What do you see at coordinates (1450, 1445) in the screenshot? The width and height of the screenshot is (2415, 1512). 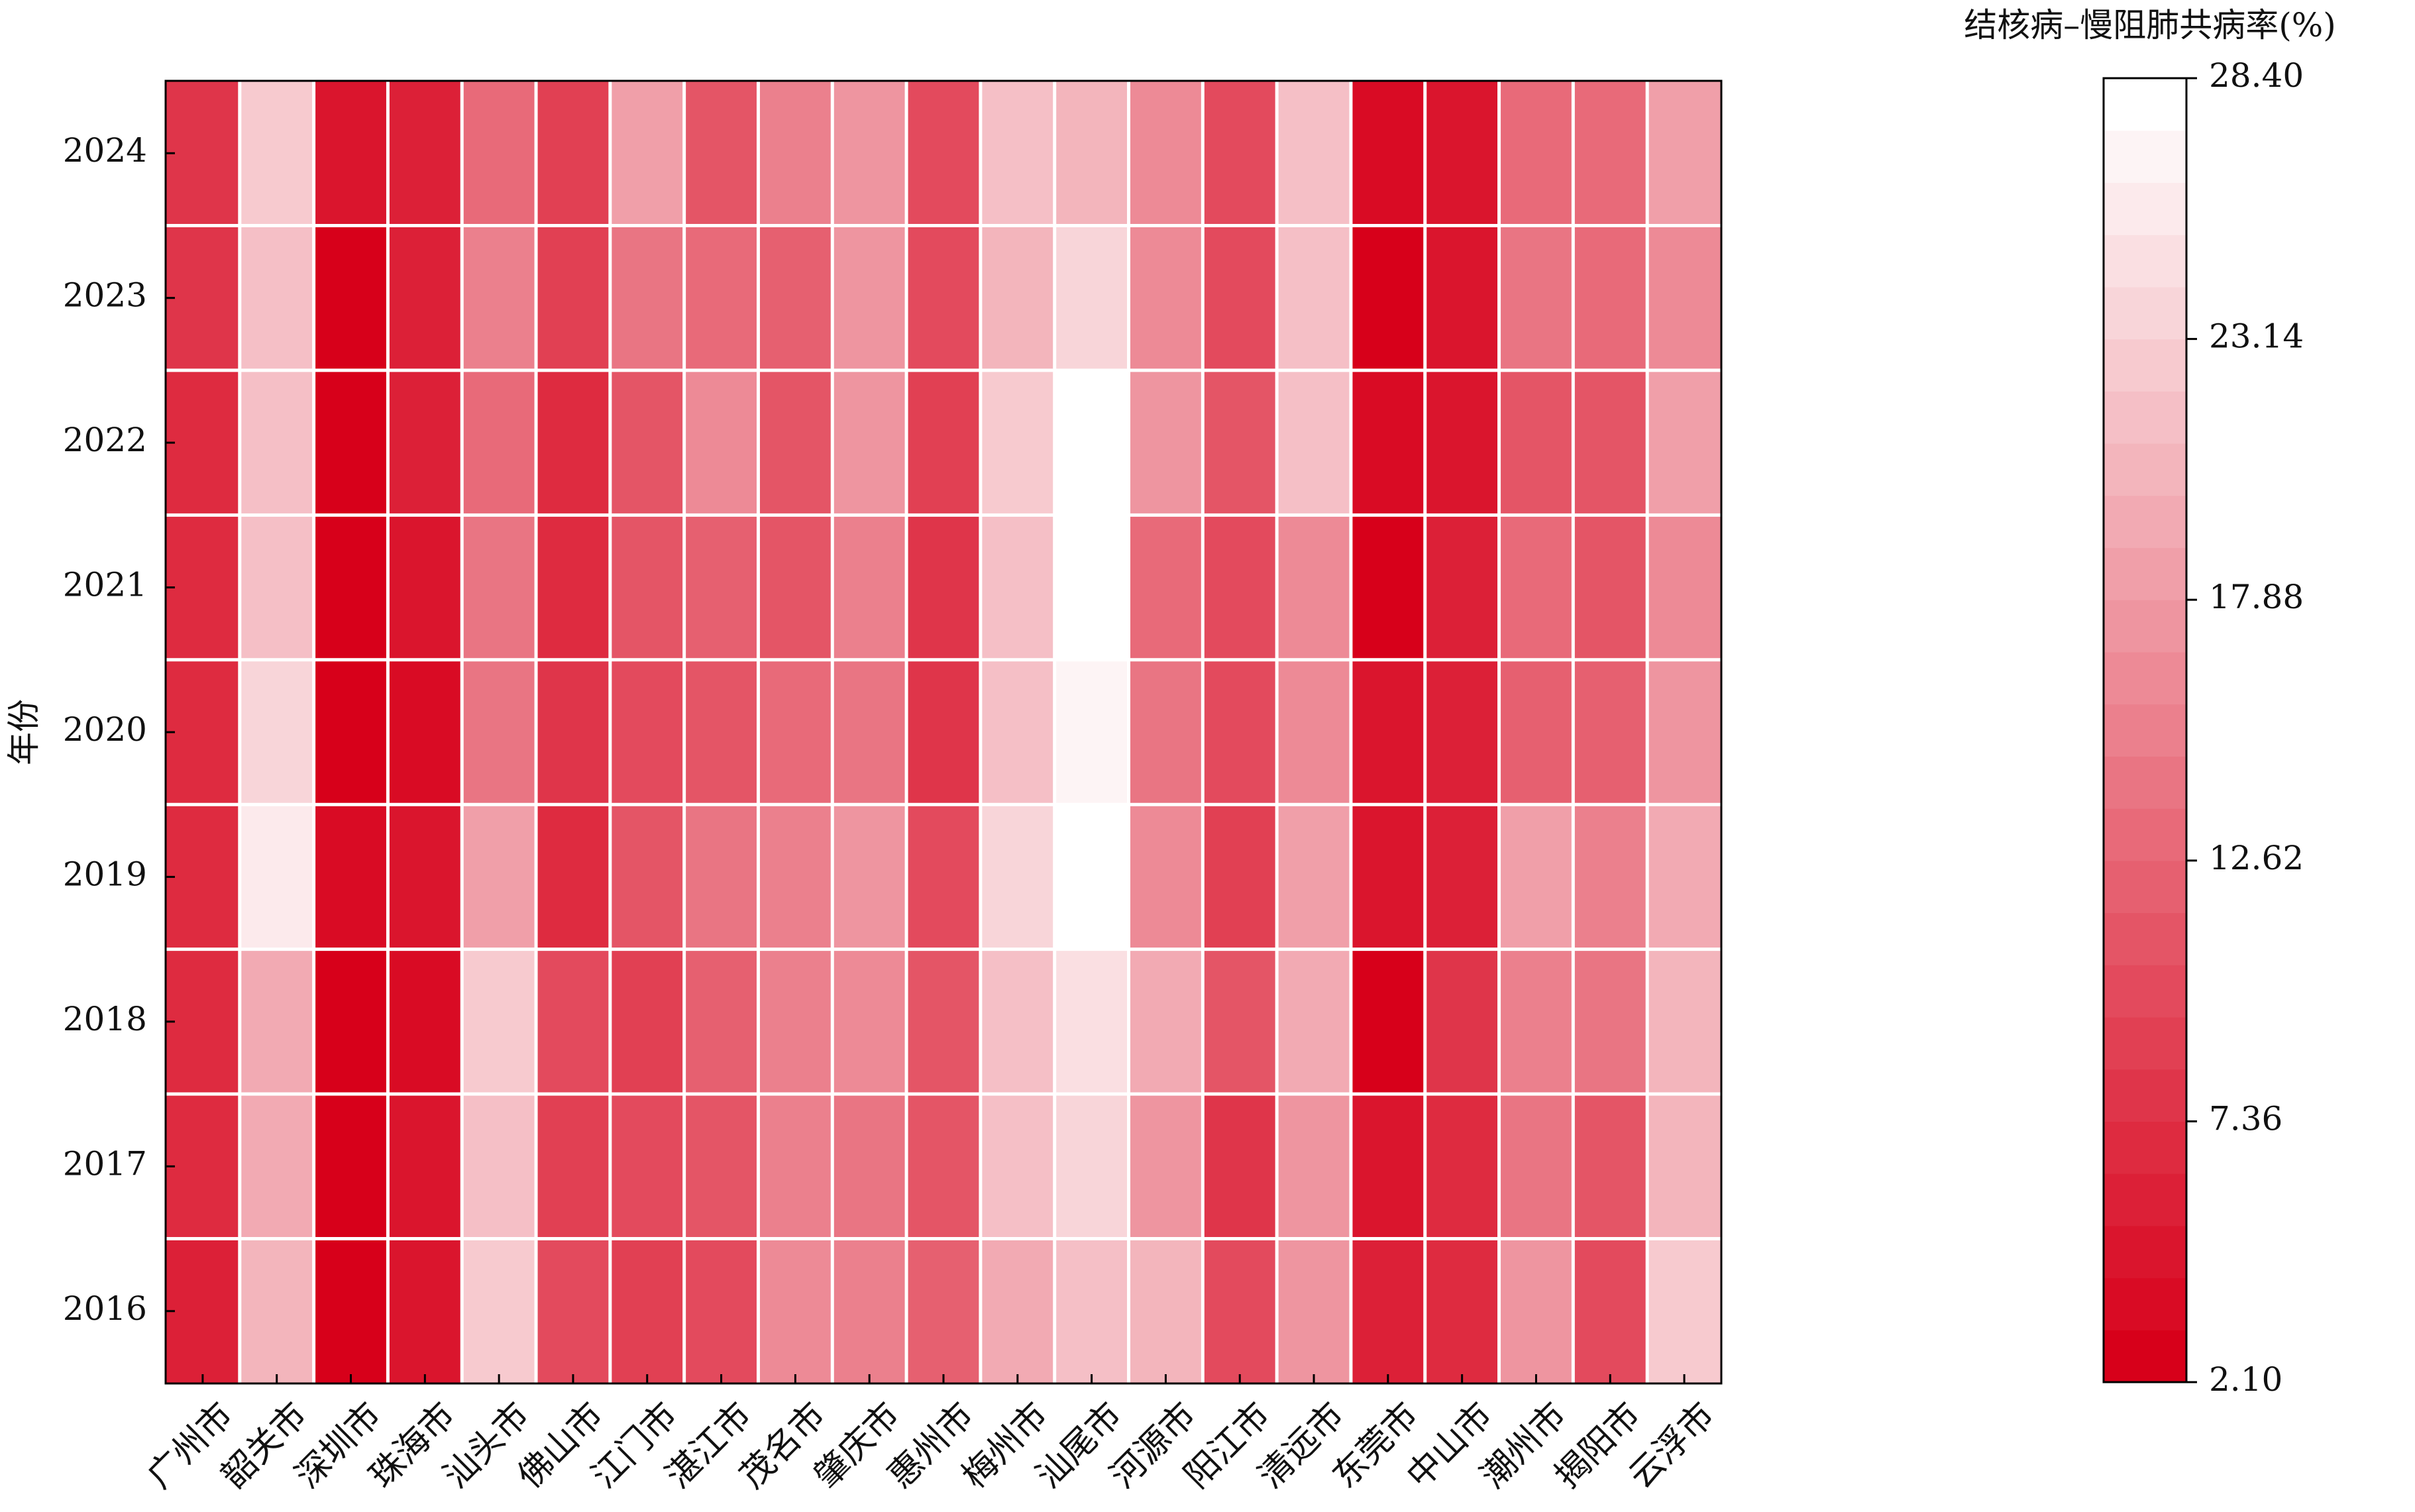 I see `x-tick-label: 中山市` at bounding box center [1450, 1445].